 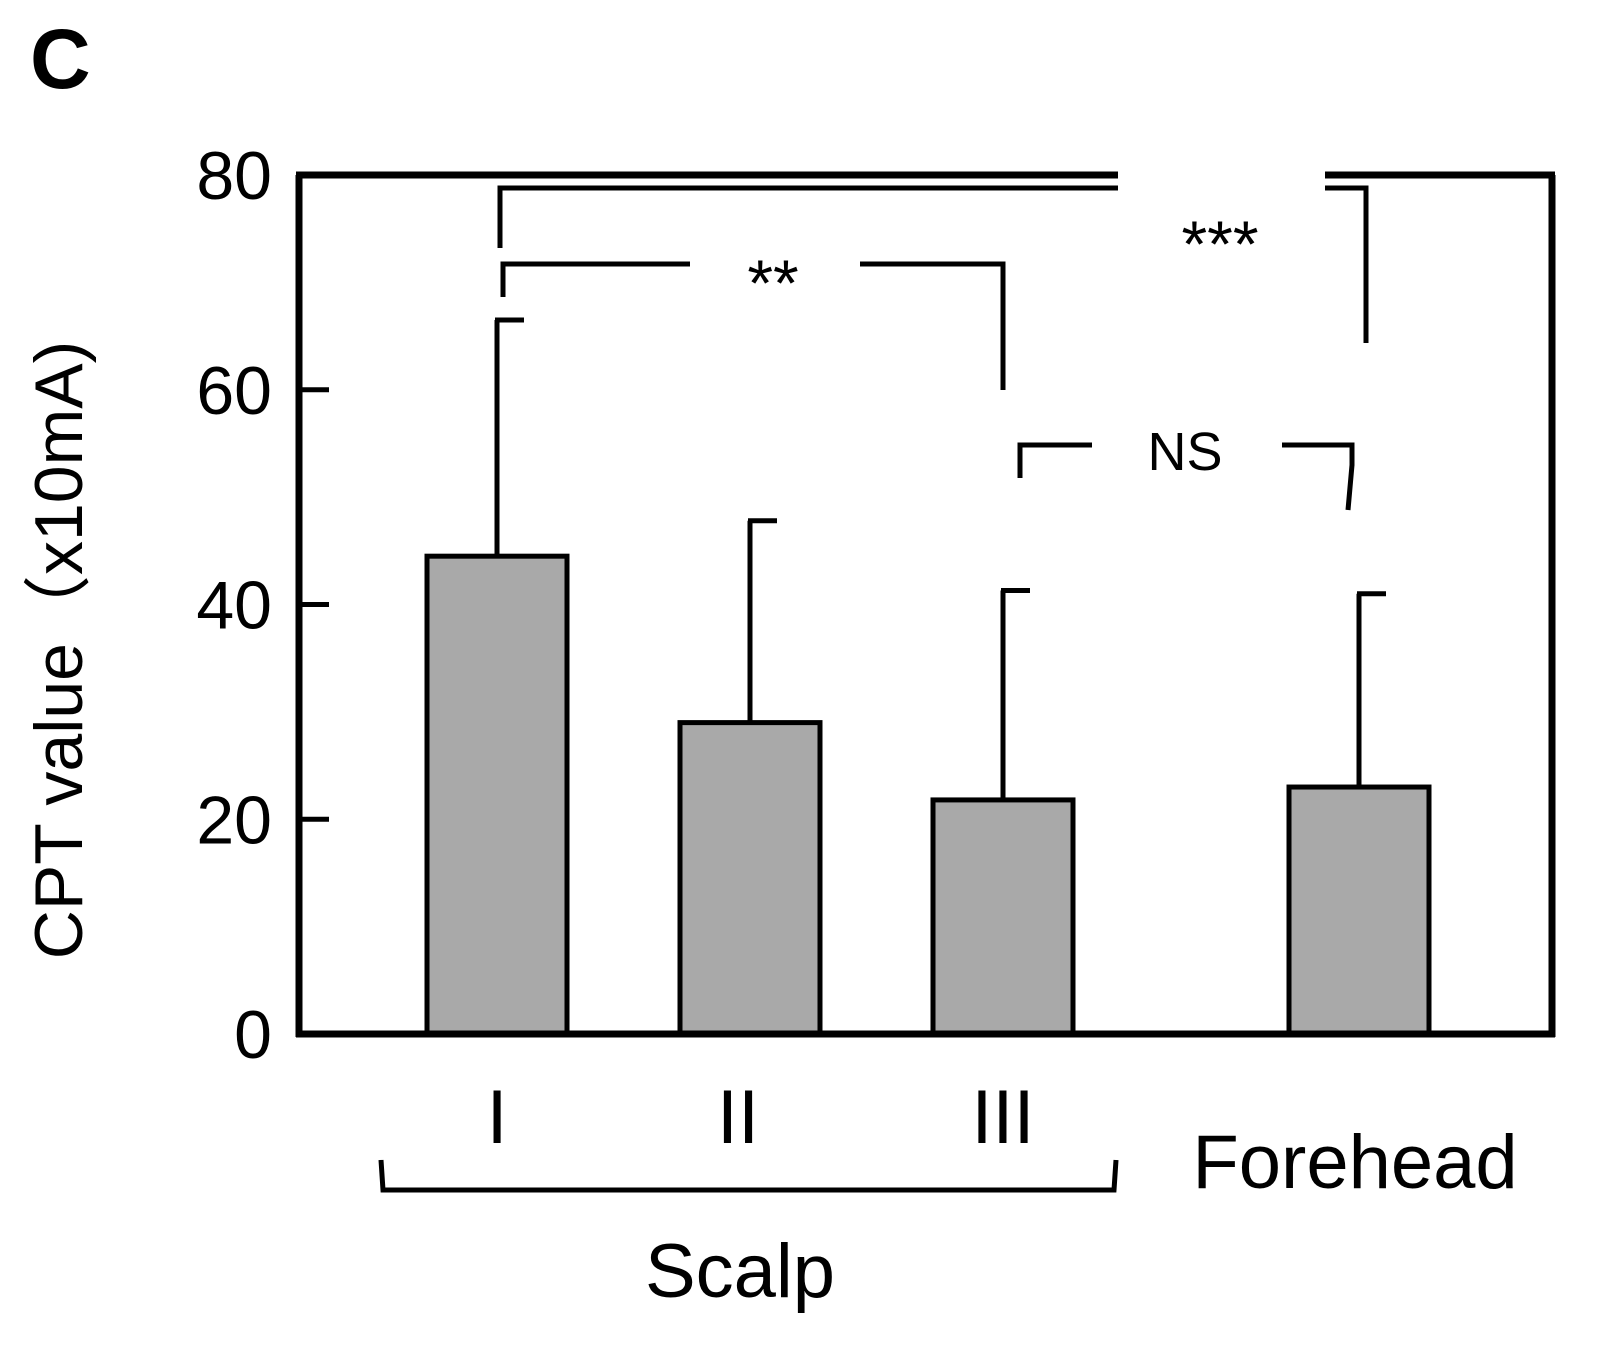 What do you see at coordinates (1219, 244) in the screenshot?
I see `sig-label-i-forehead: ***` at bounding box center [1219, 244].